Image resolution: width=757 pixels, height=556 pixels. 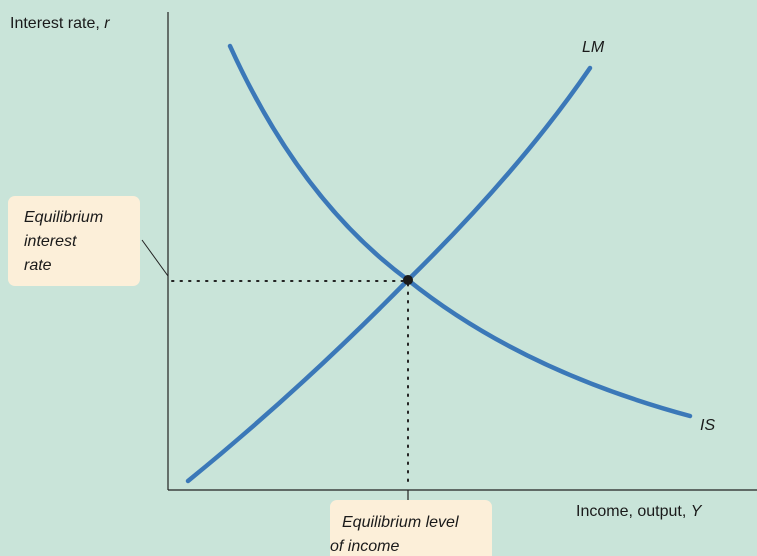 I want to click on x-axis-text: Income, output,, so click(x=633, y=511).